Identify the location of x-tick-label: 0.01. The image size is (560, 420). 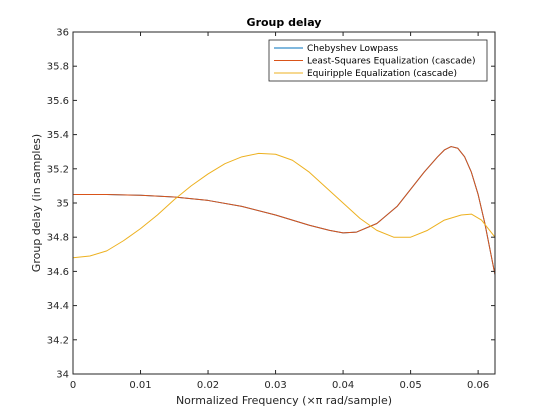
(140, 385).